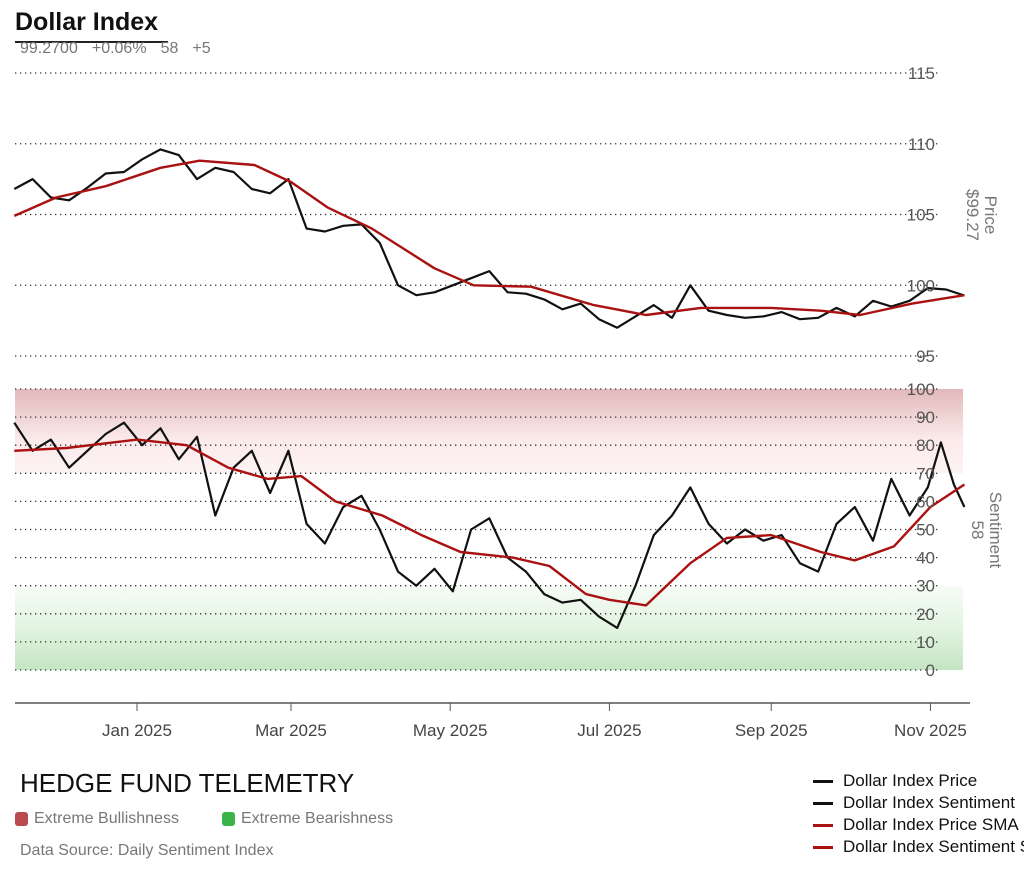  What do you see at coordinates (921, 389) in the screenshot?
I see `y-tick-label-sentiment: 100` at bounding box center [921, 389].